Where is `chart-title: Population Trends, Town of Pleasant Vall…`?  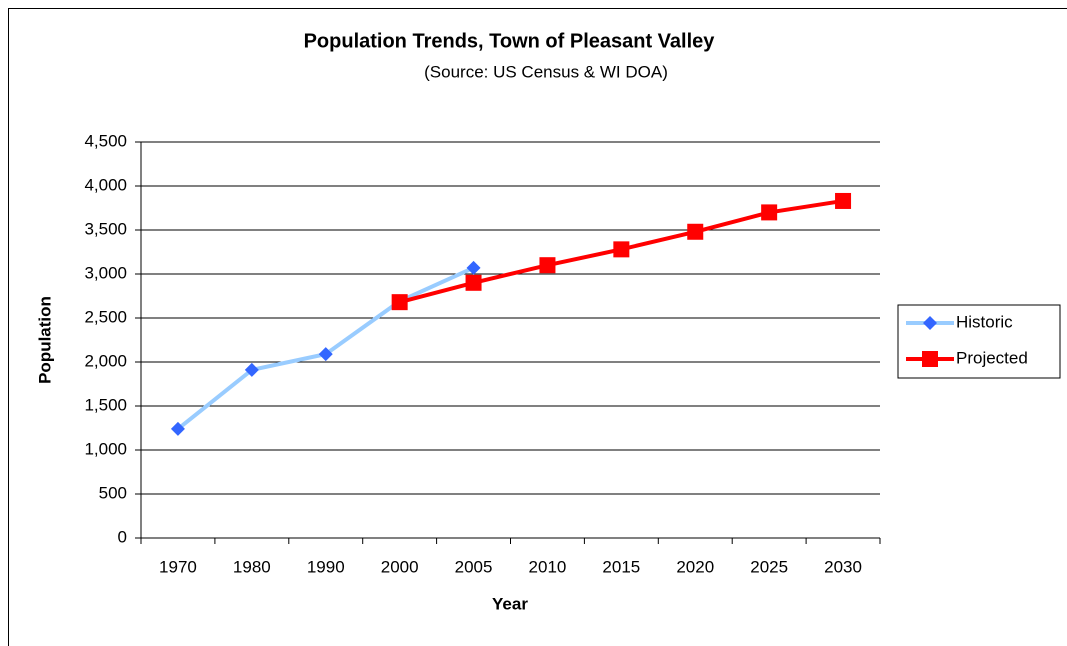 chart-title: Population Trends, Town of Pleasant Vall… is located at coordinates (510, 41).